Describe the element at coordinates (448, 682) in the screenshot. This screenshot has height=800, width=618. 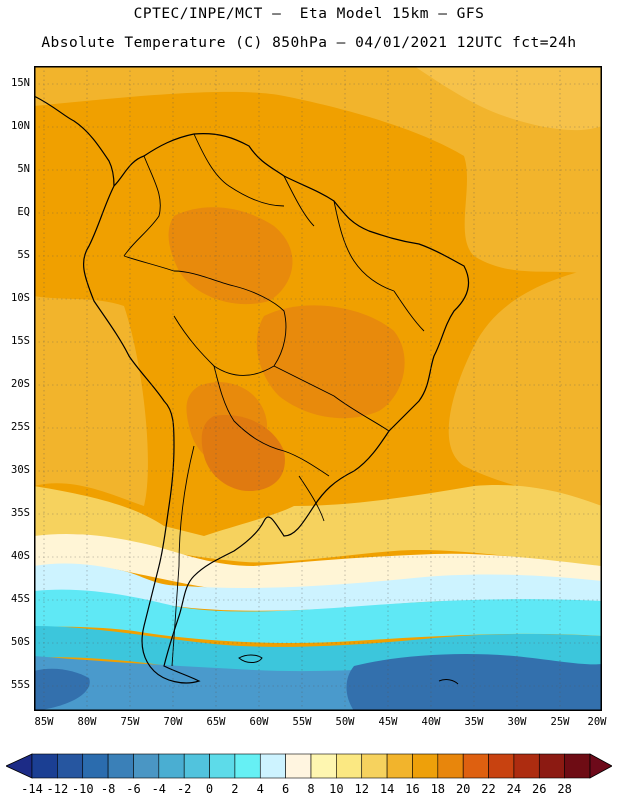
I see `south-georgia-island` at that location.